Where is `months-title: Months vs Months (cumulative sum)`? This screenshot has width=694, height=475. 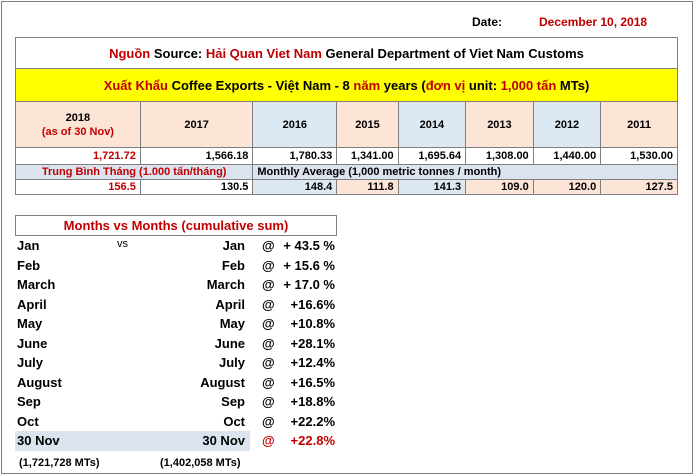
months-title: Months vs Months (cumulative sum) is located at coordinates (176, 225).